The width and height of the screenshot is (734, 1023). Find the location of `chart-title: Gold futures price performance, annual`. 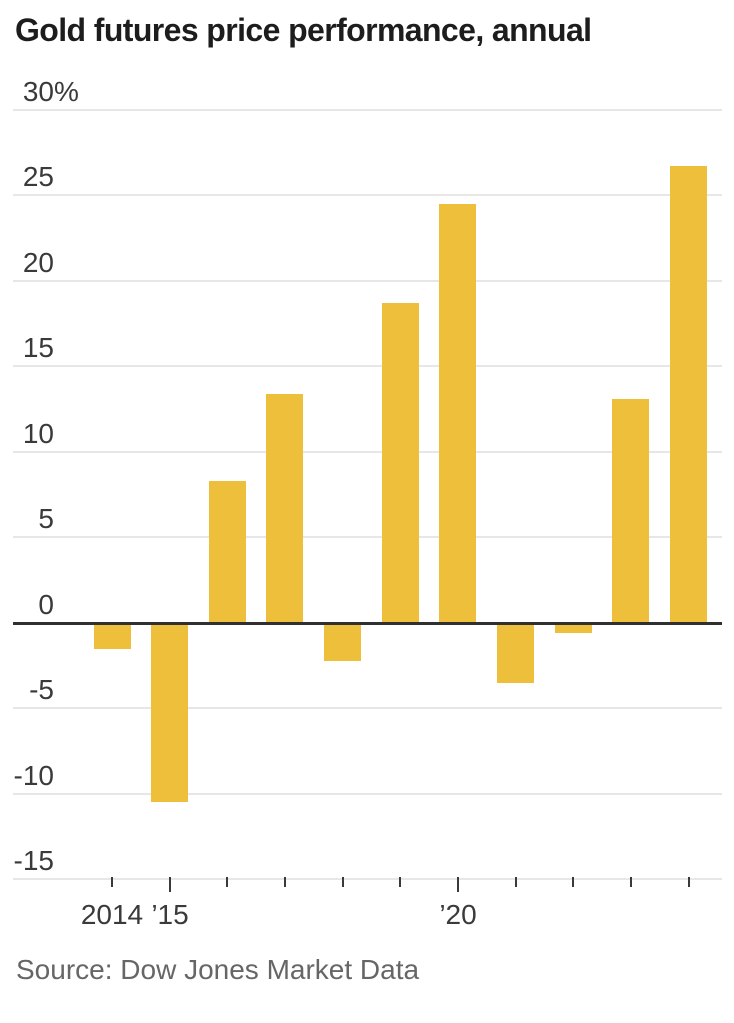

chart-title: Gold futures price performance, annual is located at coordinates (303, 30).